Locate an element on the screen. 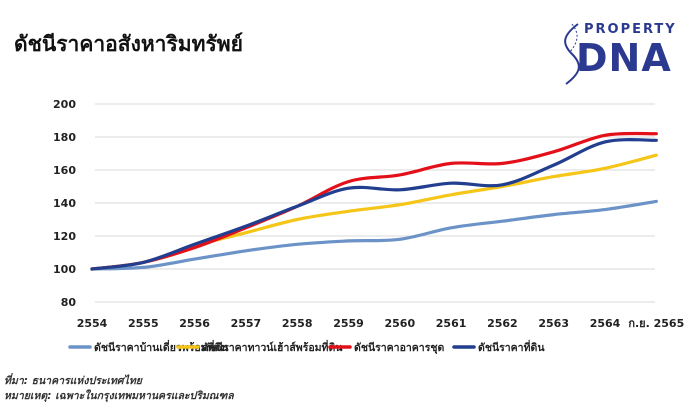  x-tick-label: 2554 is located at coordinates (92, 323).